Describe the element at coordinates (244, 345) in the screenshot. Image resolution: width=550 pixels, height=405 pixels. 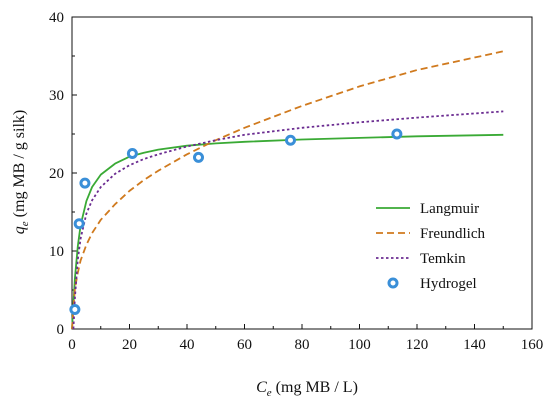
I see `x-tick-label: 60` at that location.